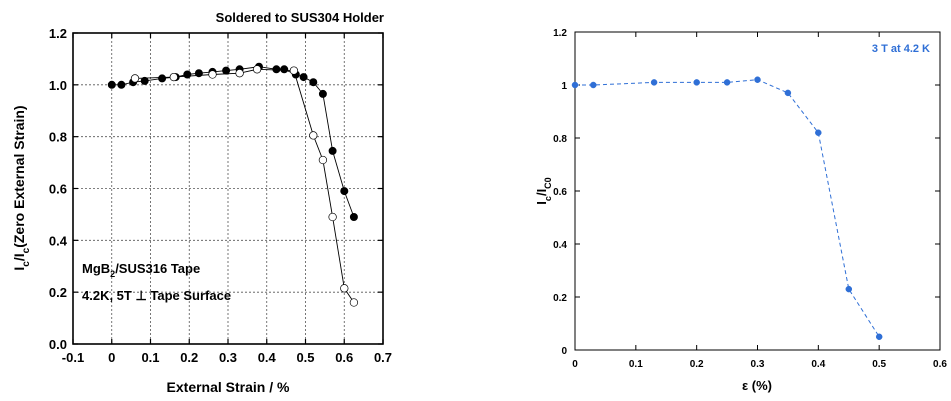 The width and height of the screenshot is (951, 401). I want to click on y-tick-label: 0.6, so click(58, 189).